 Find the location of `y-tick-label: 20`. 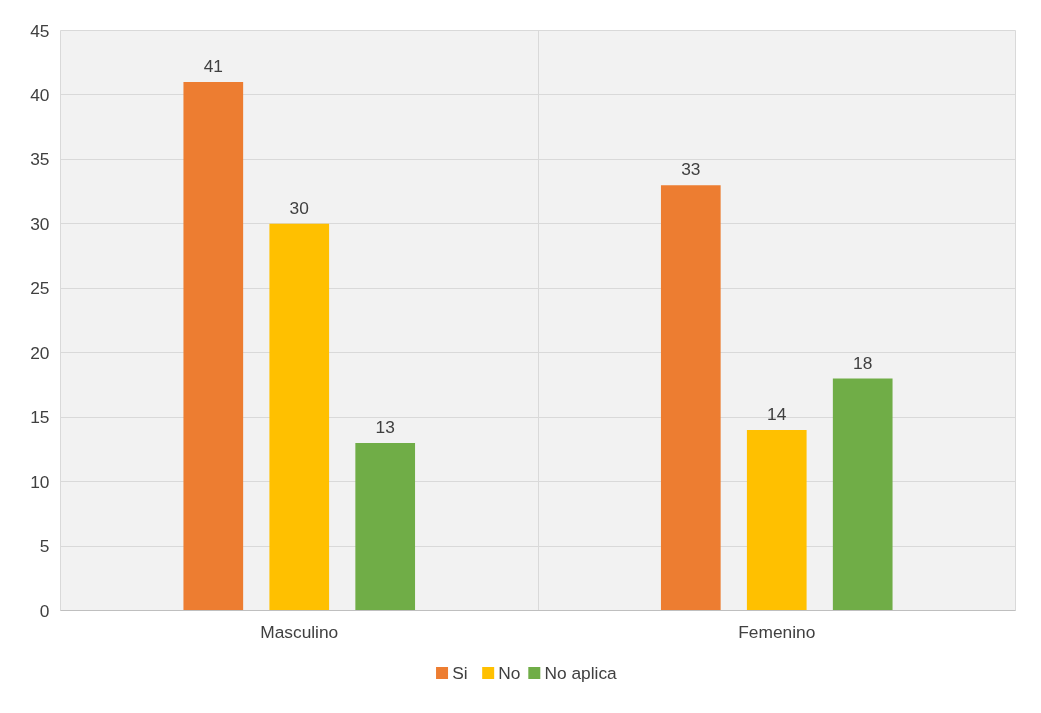

y-tick-label: 20 is located at coordinates (40, 352).